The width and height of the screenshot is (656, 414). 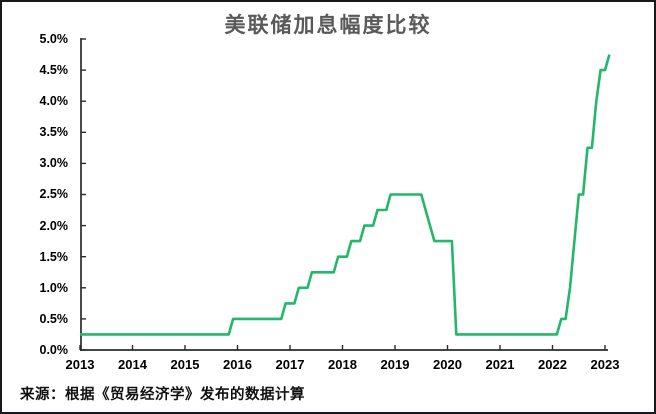 What do you see at coordinates (500, 364) in the screenshot?
I see `x-tick-label: 2021` at bounding box center [500, 364].